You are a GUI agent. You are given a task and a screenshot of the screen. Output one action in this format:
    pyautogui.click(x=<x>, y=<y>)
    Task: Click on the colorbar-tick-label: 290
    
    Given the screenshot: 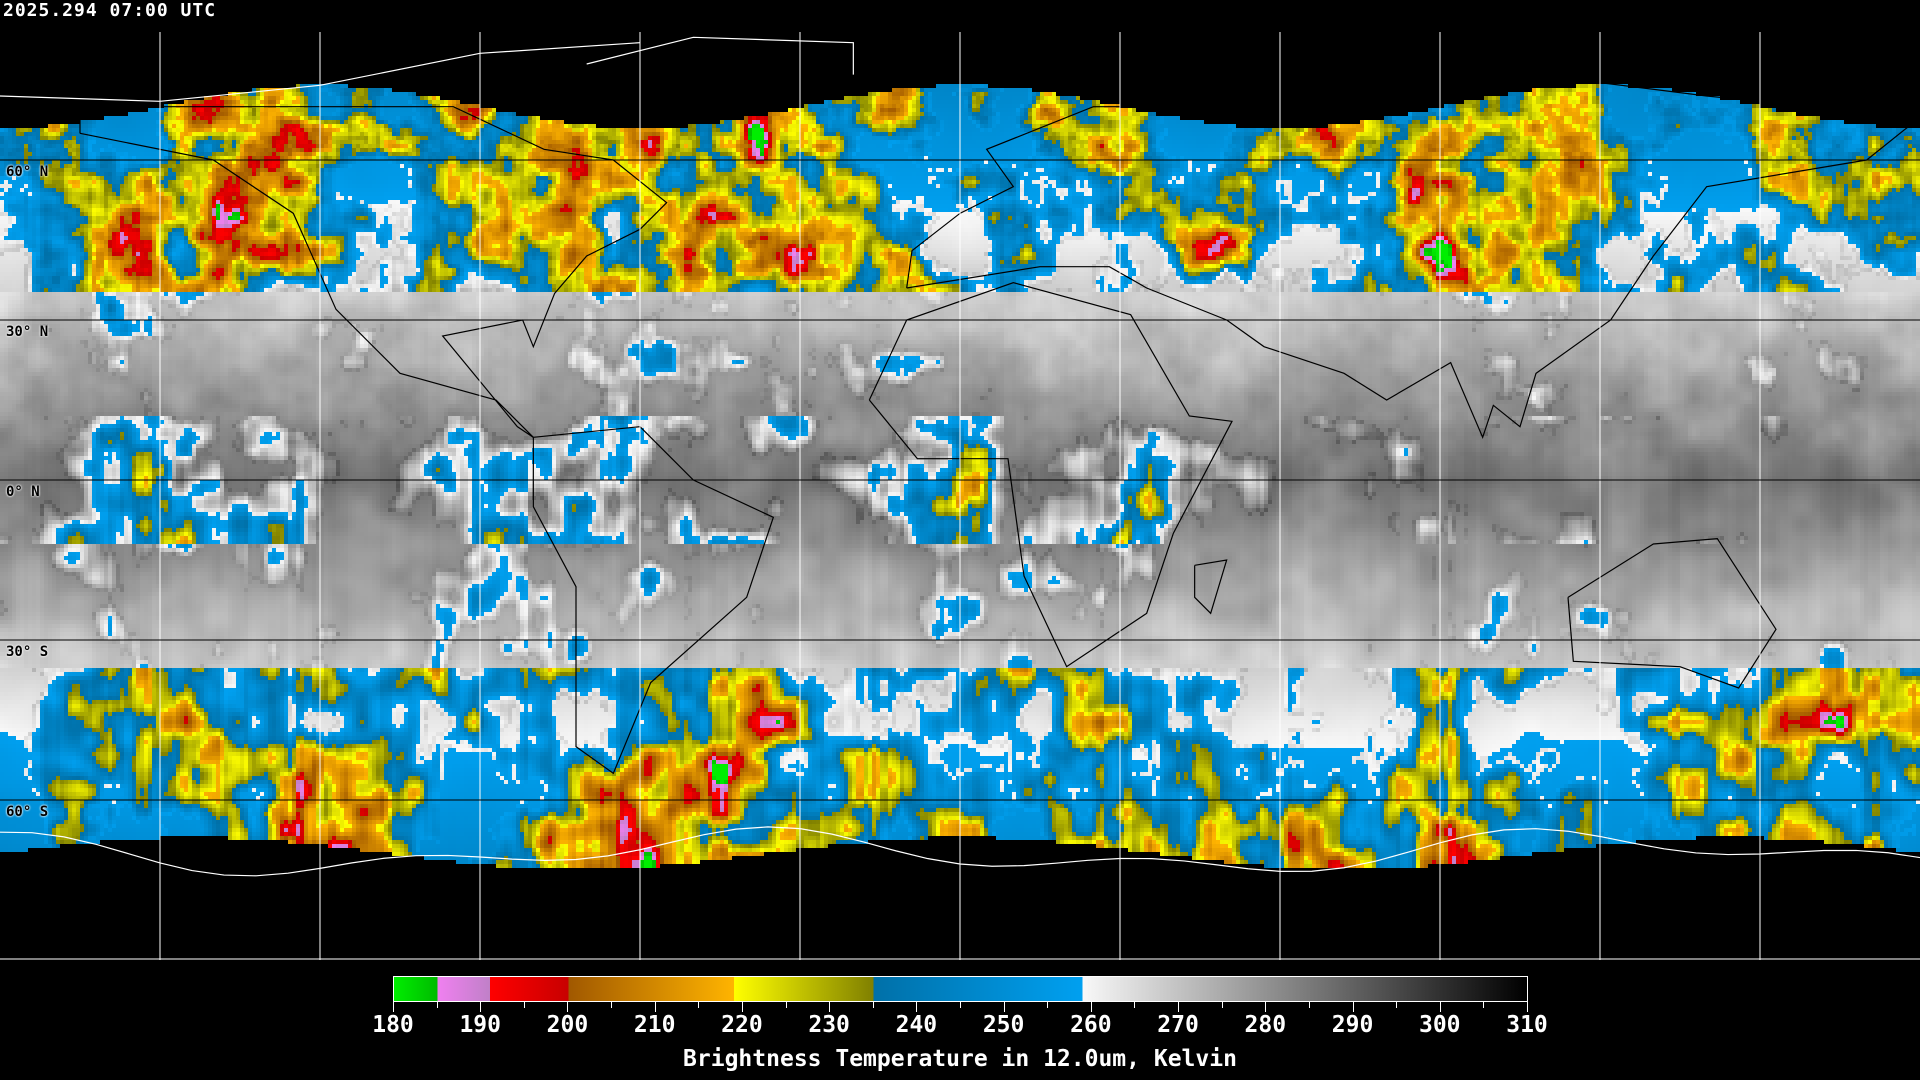 What is the action you would take?
    pyautogui.click(x=1352, y=1025)
    